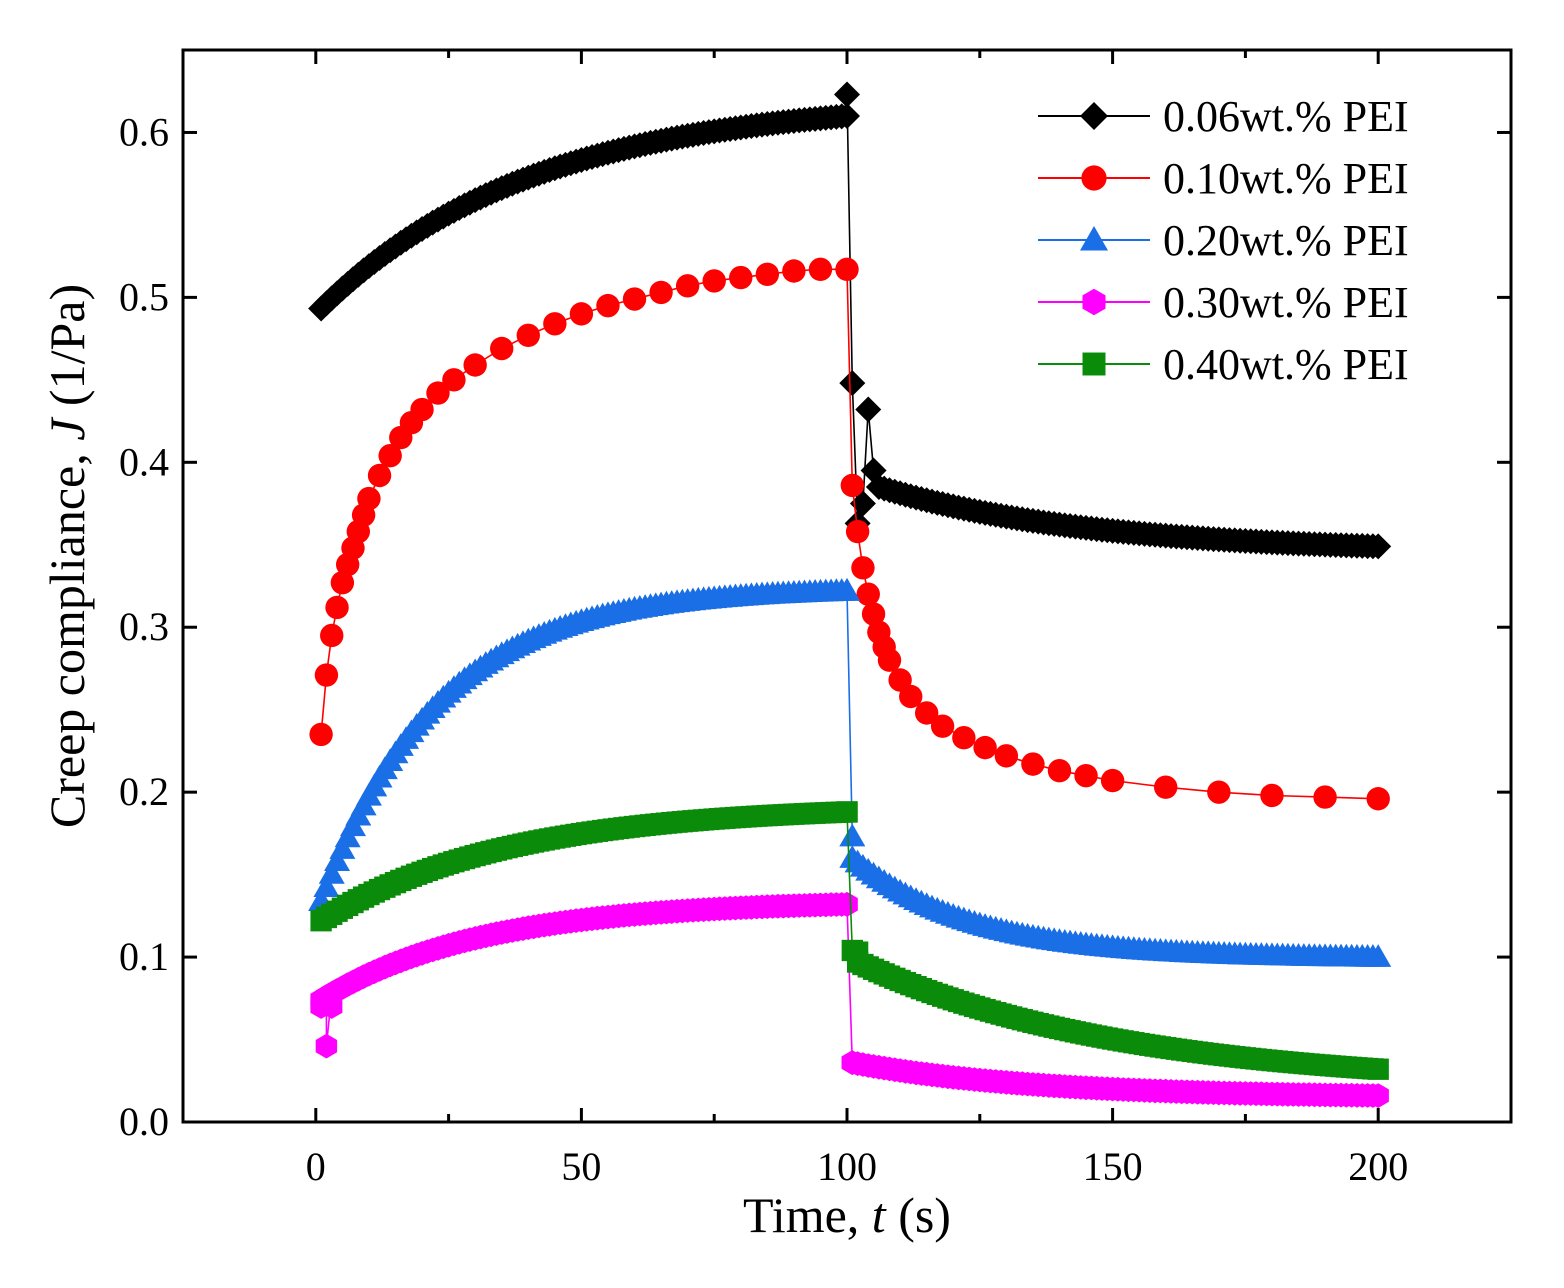 The height and width of the screenshot is (1288, 1564). I want to click on y-tick-label: 0.5, so click(144, 296).